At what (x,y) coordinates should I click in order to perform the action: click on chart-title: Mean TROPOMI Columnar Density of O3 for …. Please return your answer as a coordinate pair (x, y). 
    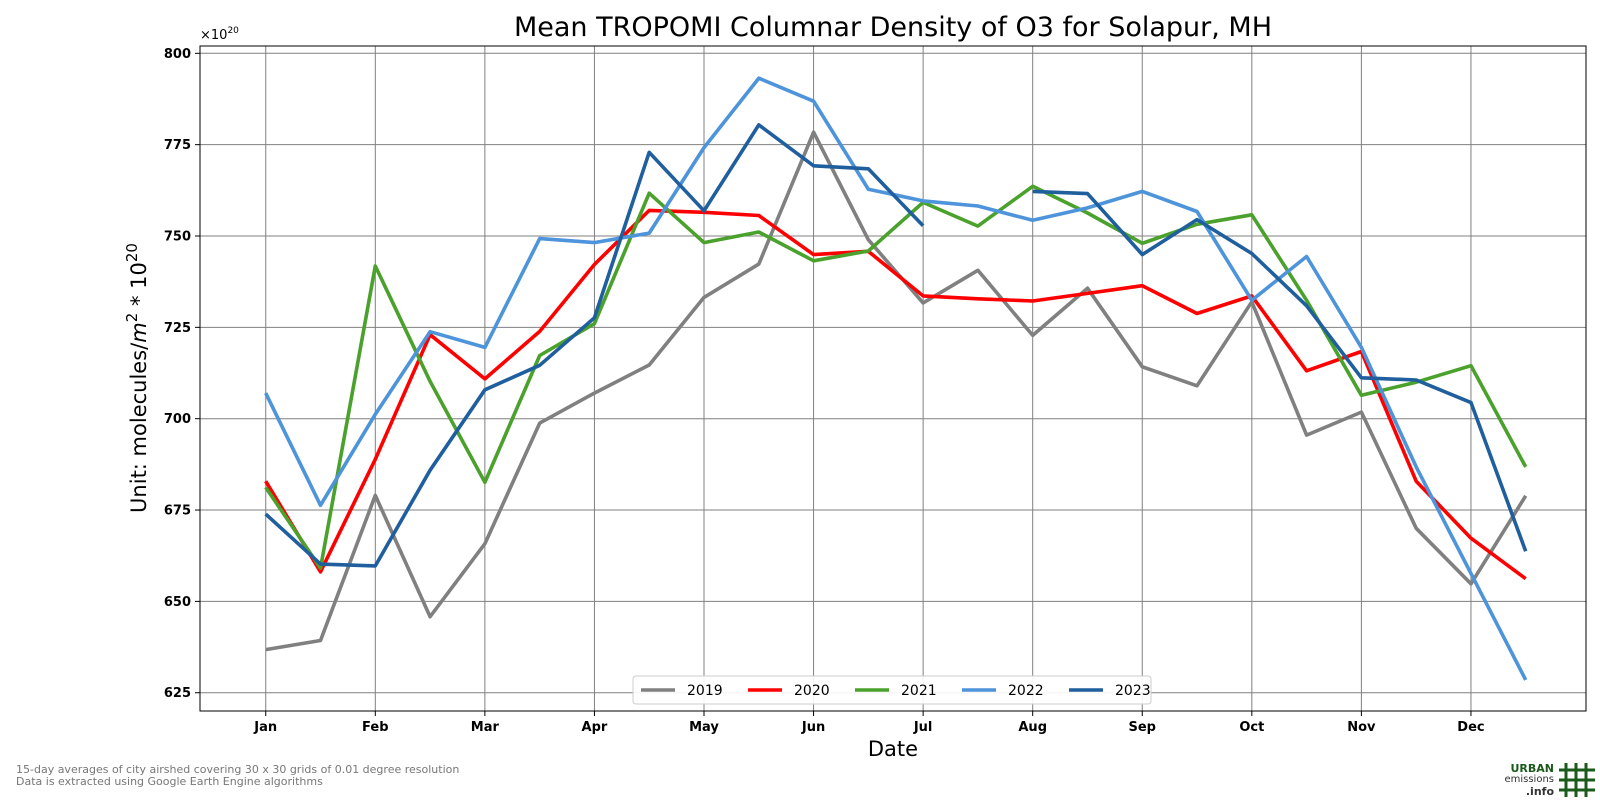
    Looking at the image, I should click on (893, 27).